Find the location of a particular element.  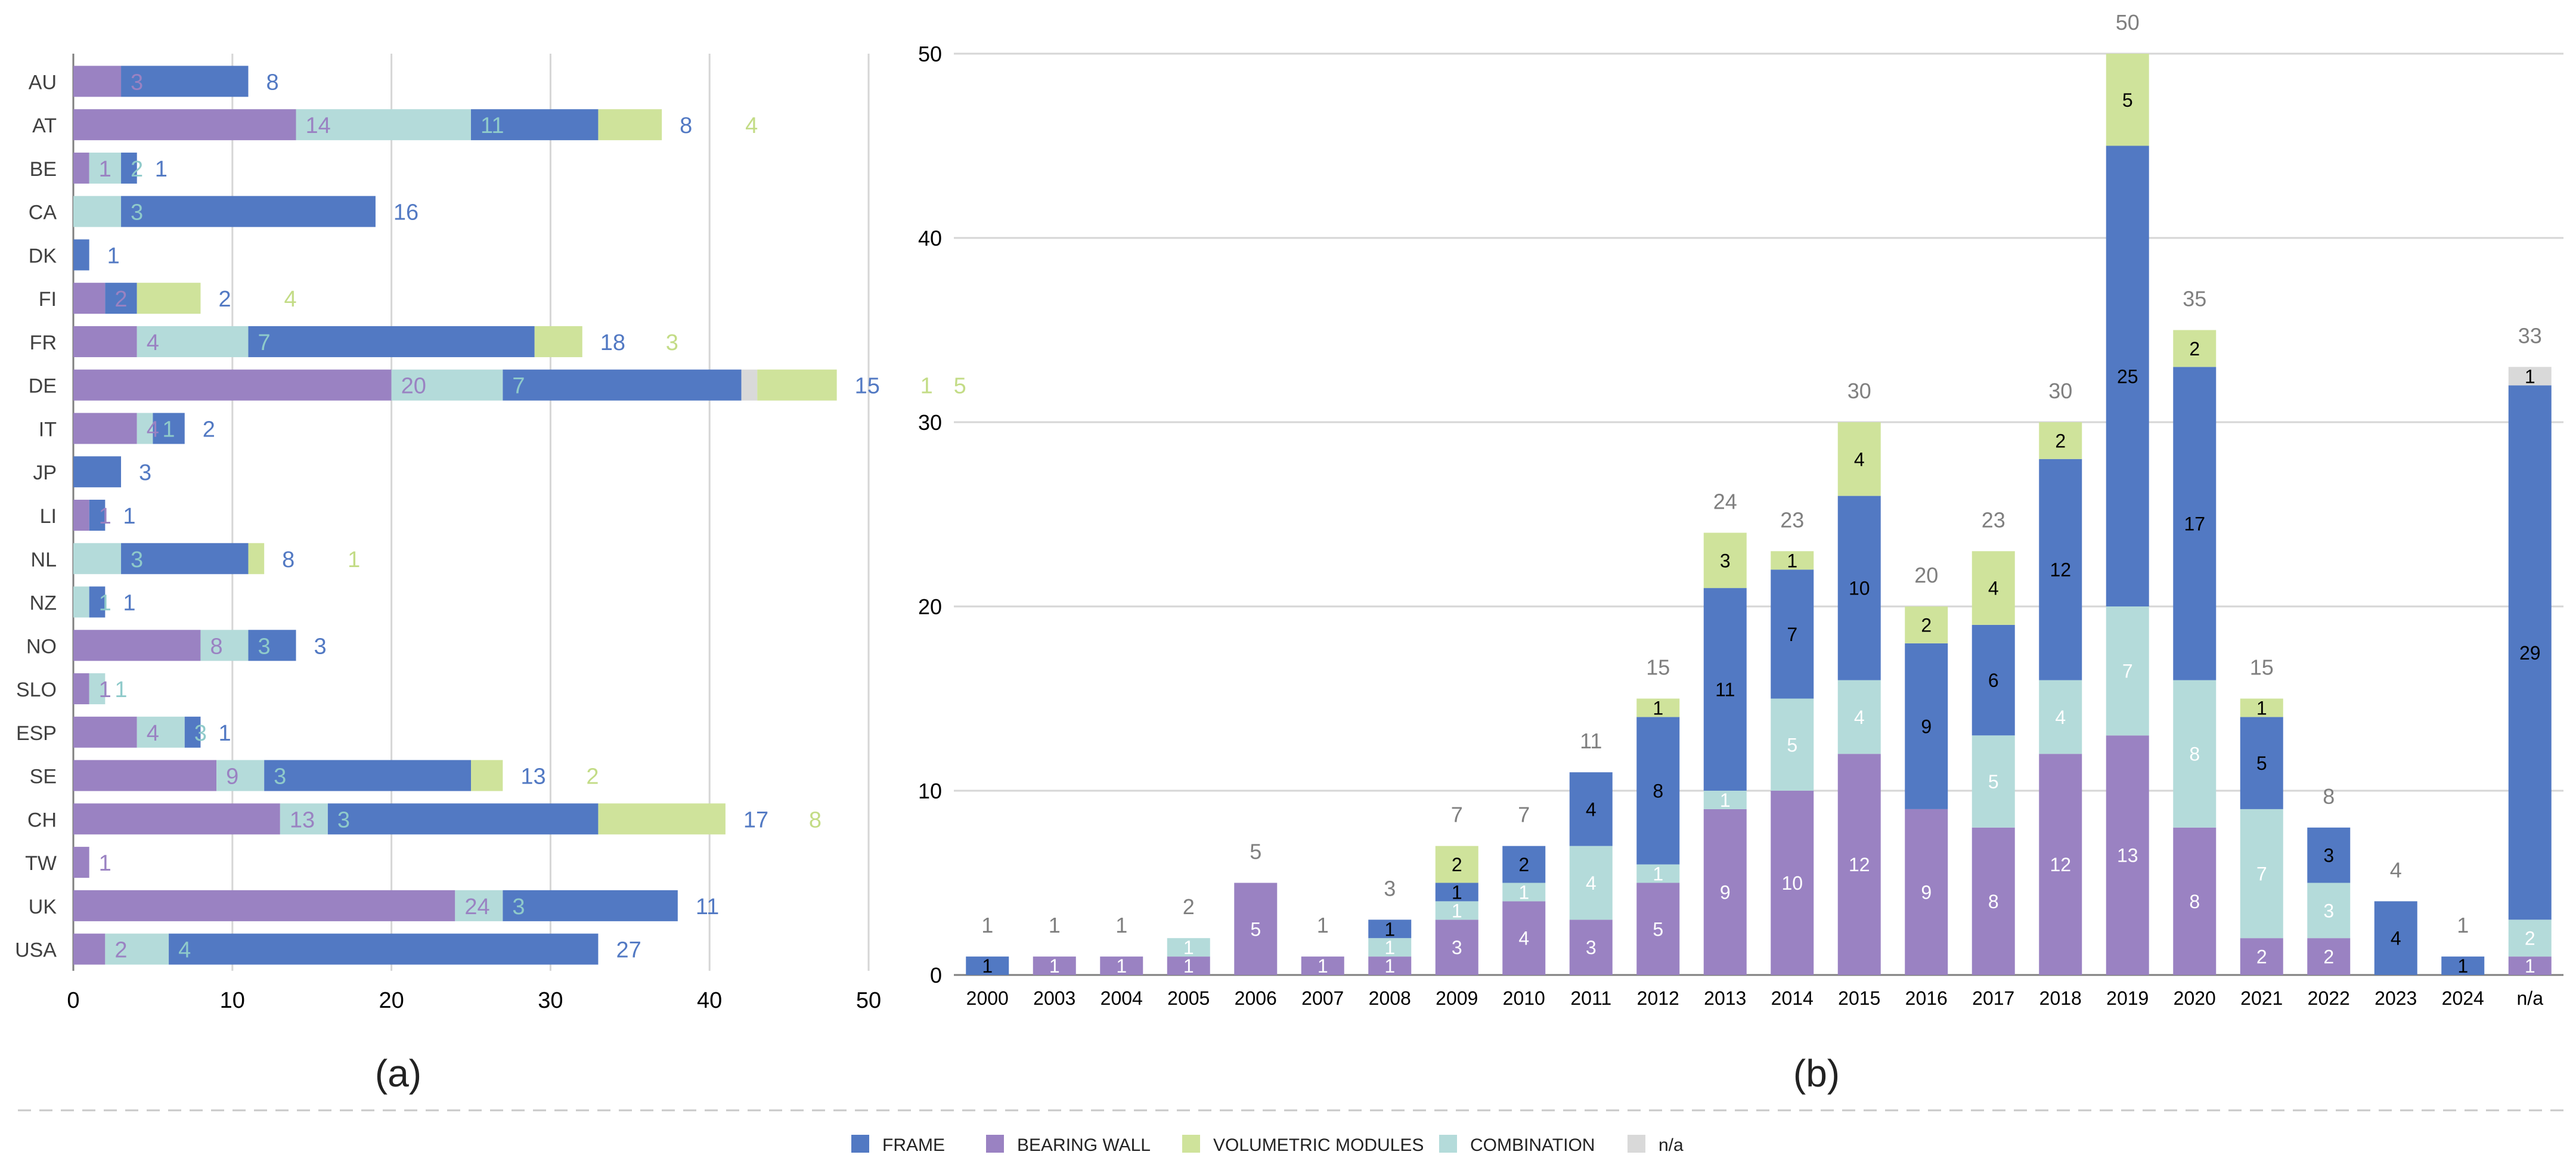

bar-it-combination is located at coordinates (145, 429).